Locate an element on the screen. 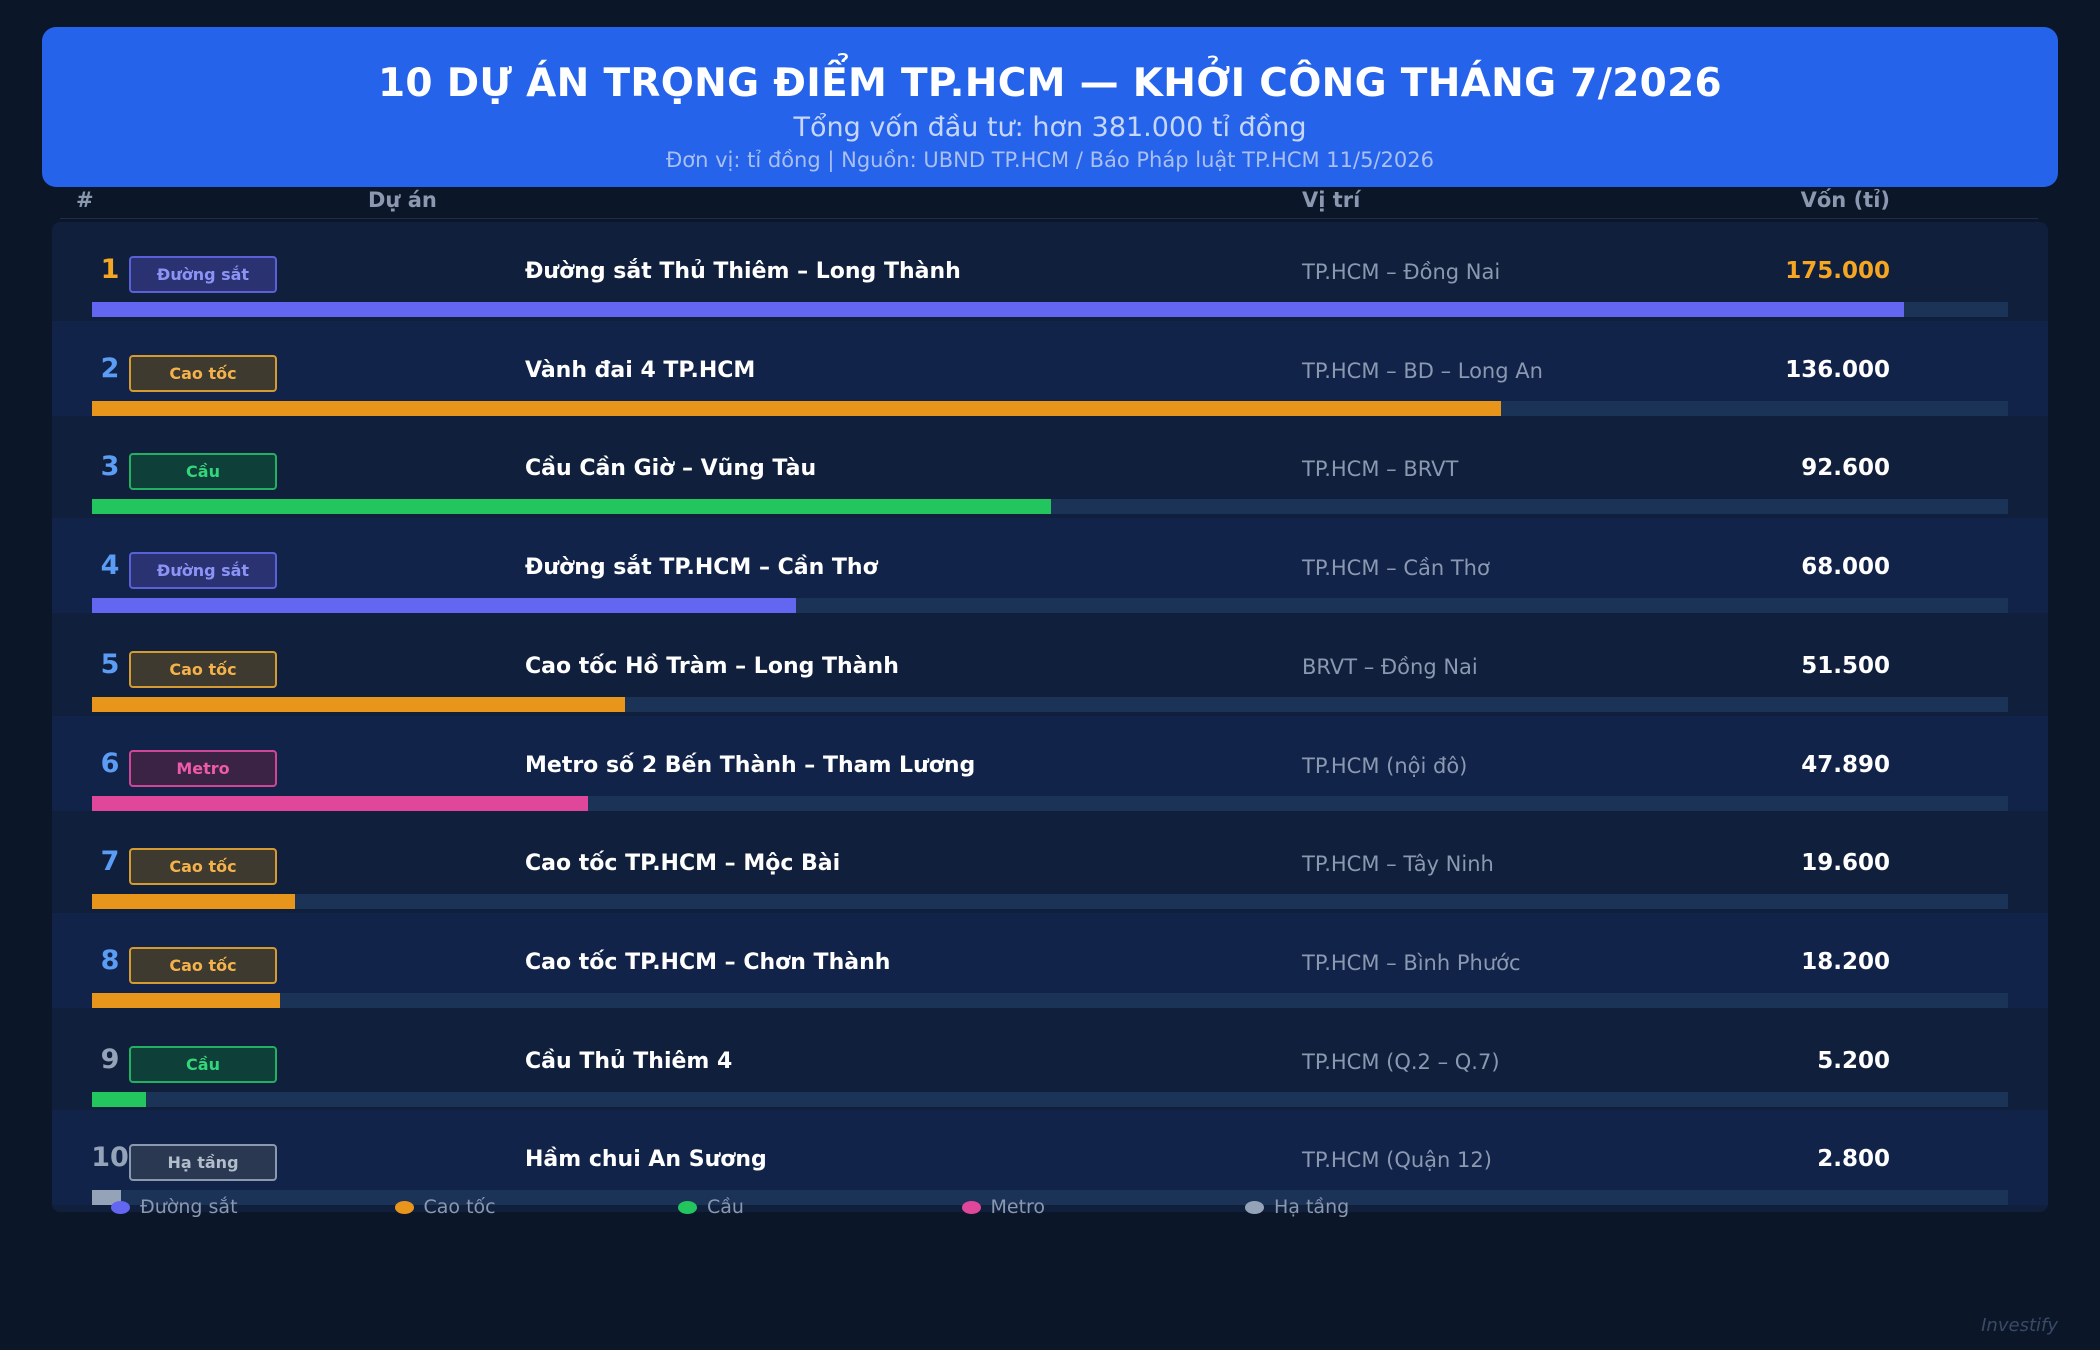  project-location: TP.HCM (nội đô) is located at coordinates (1385, 765).